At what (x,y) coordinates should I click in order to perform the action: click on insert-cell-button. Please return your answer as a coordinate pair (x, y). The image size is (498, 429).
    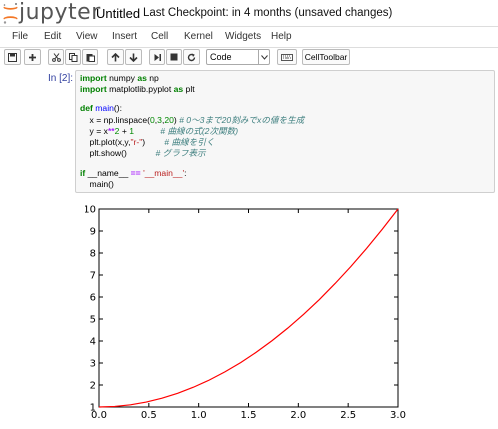
    Looking at the image, I should click on (32, 57).